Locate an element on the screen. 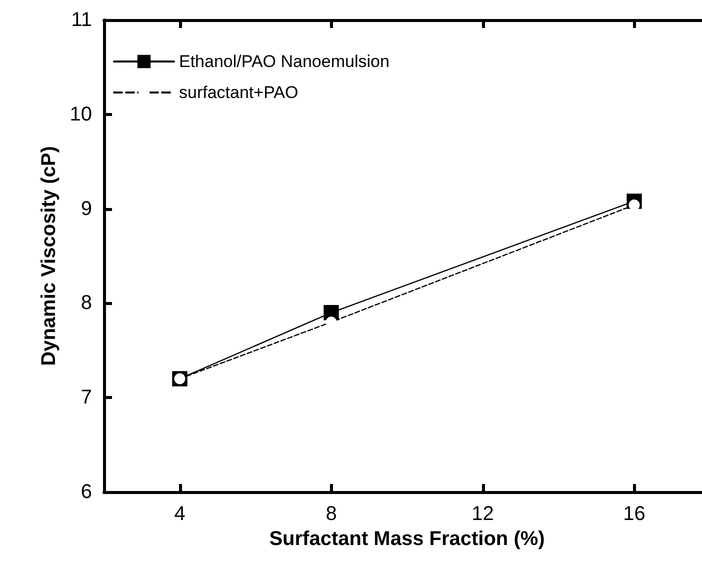  x-axis-title: Surfactant Mass Fraction (%) is located at coordinates (407, 539).